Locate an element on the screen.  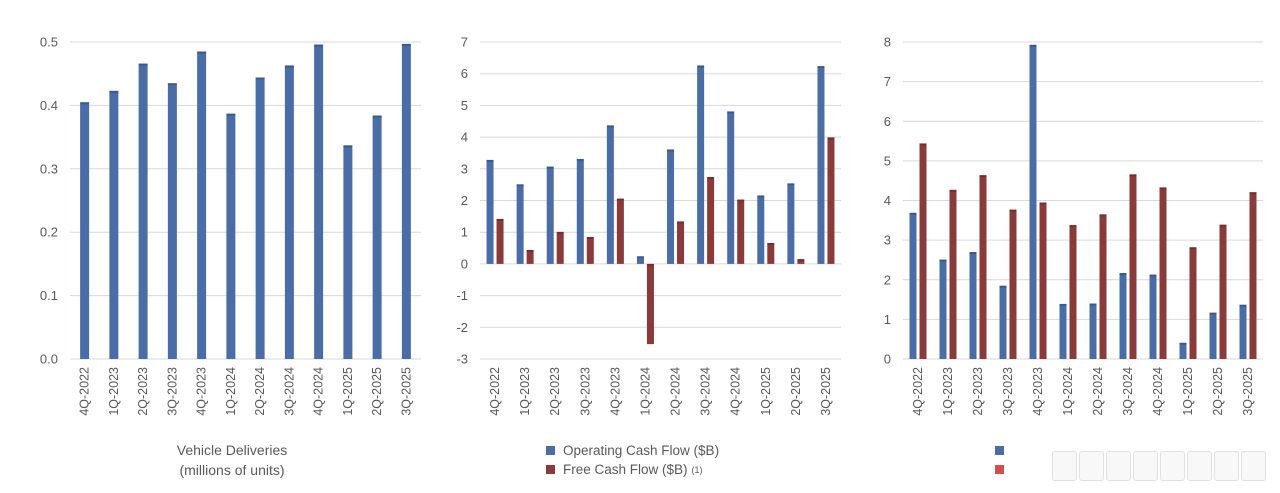
y-tick-label: 0.2 is located at coordinates (49, 232).